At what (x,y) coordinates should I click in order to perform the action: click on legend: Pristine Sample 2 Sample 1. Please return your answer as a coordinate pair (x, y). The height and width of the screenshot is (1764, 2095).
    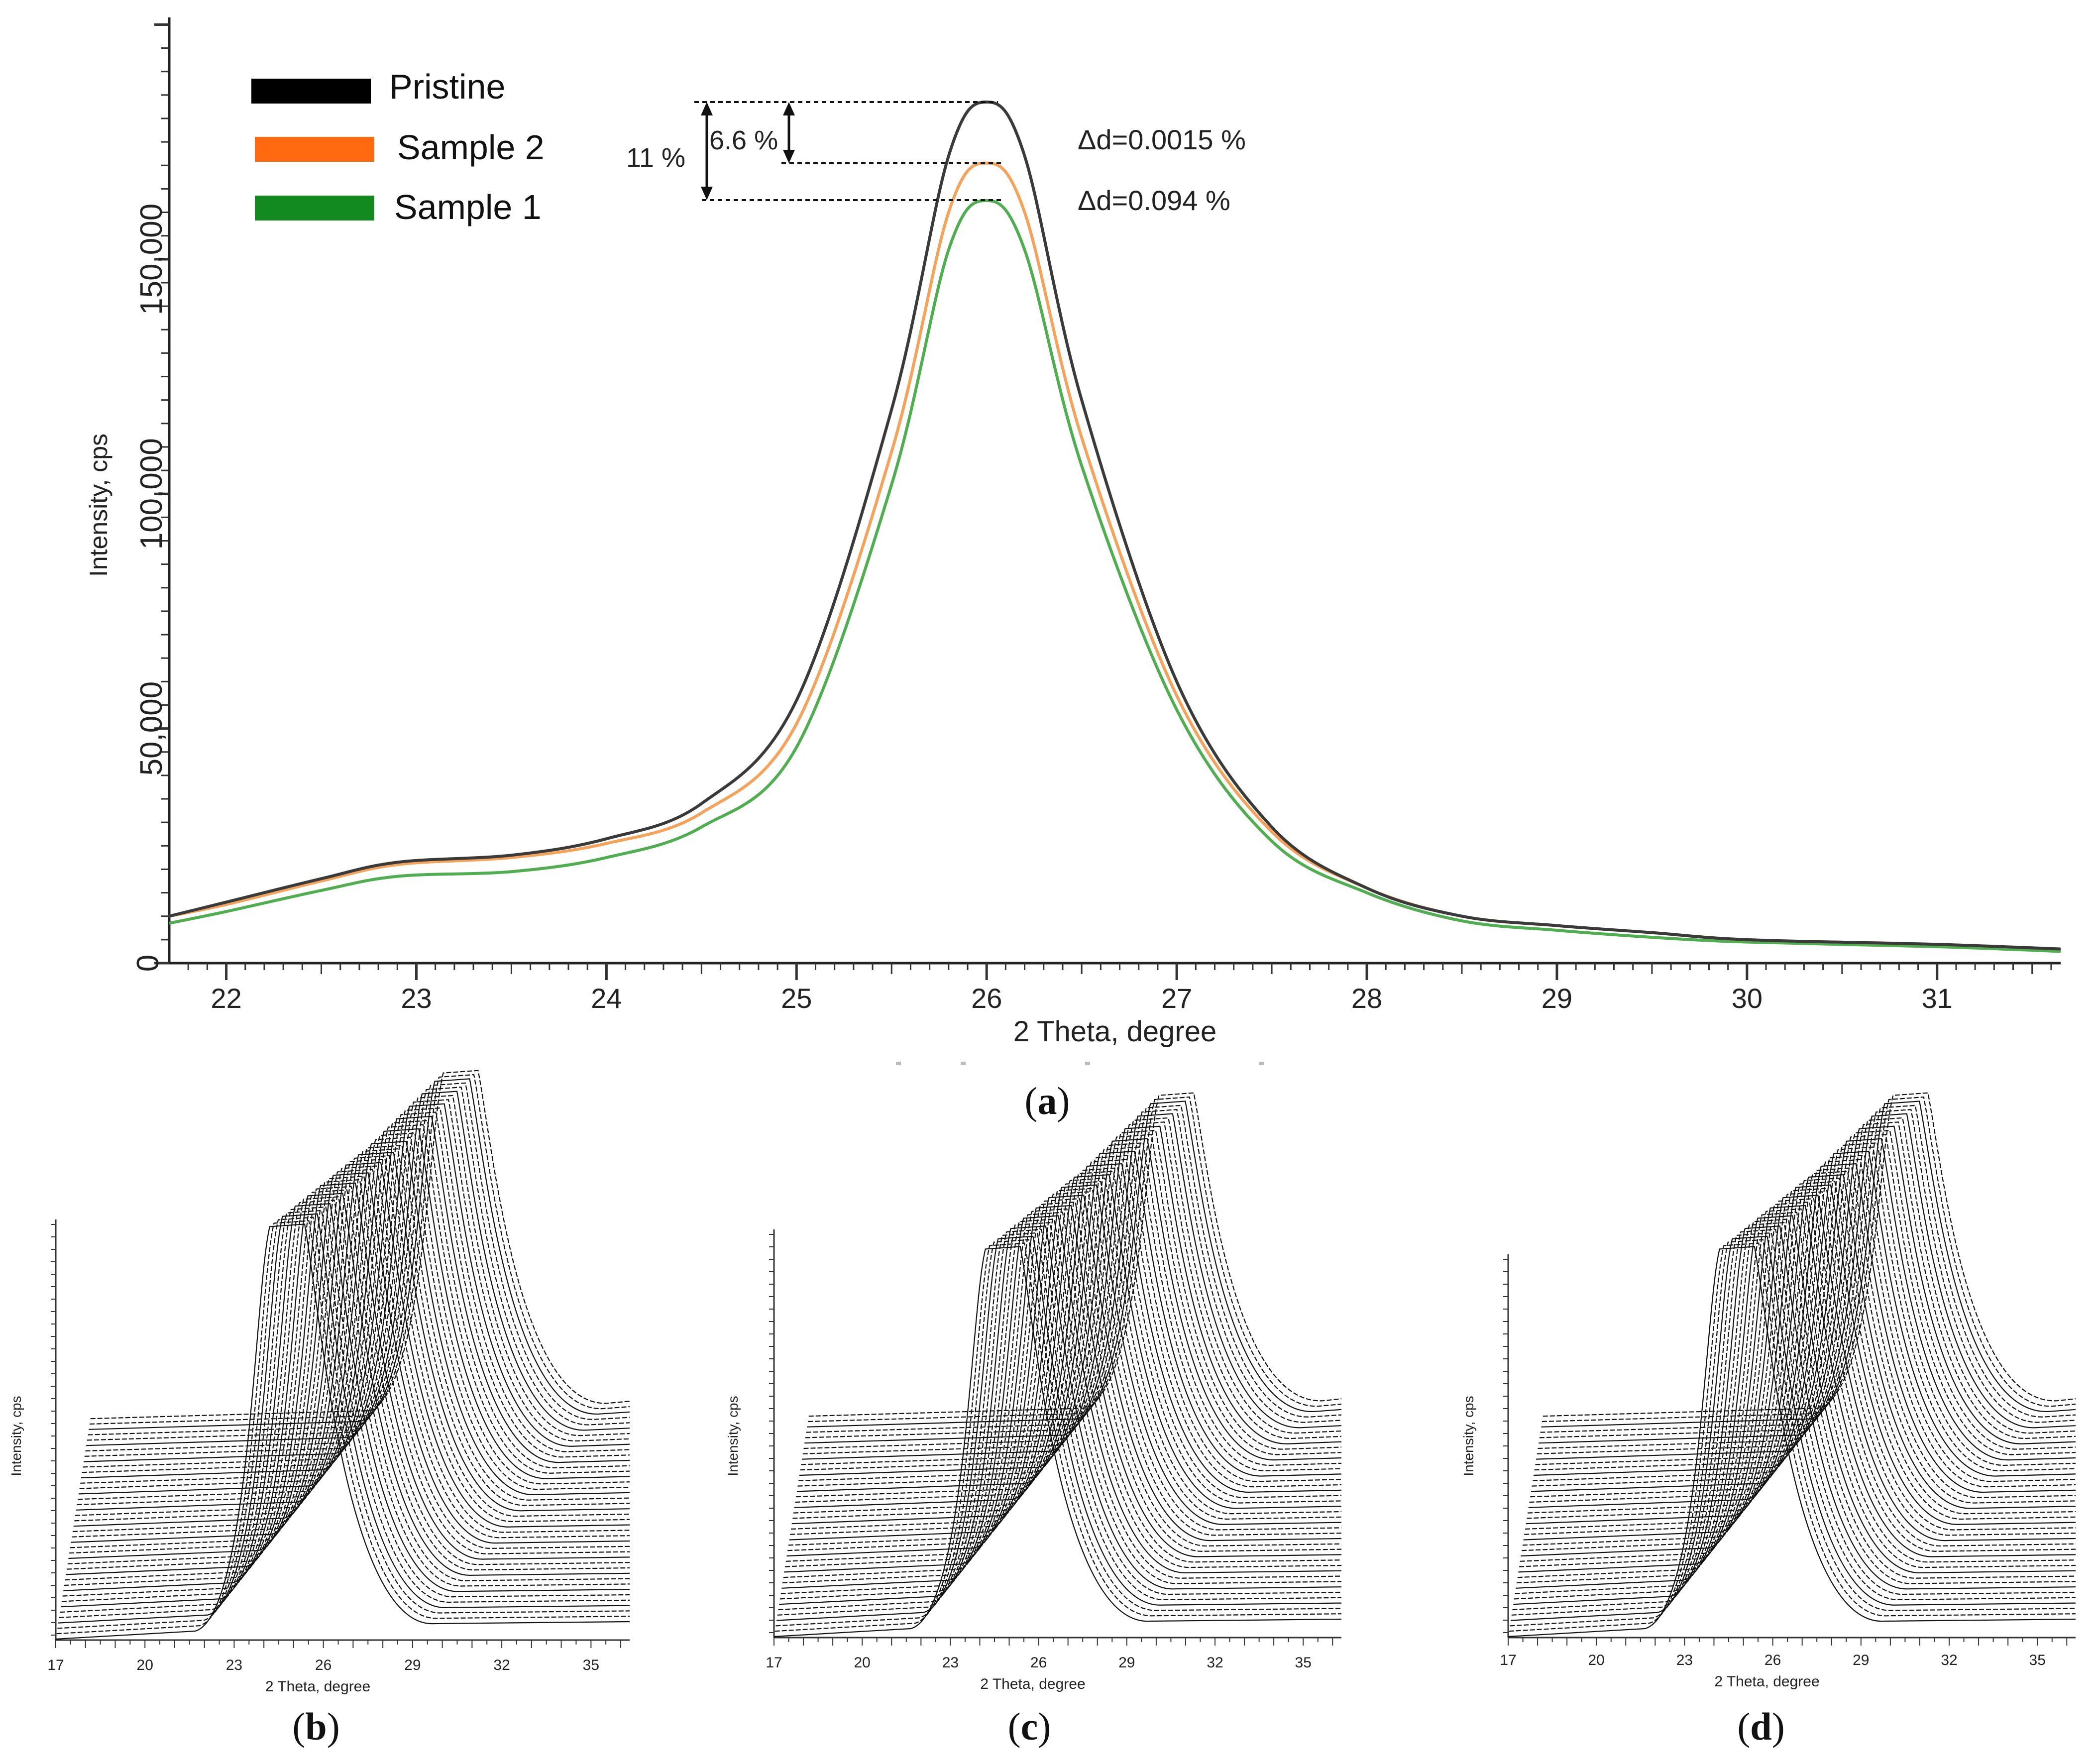
    Looking at the image, I should click on (398, 146).